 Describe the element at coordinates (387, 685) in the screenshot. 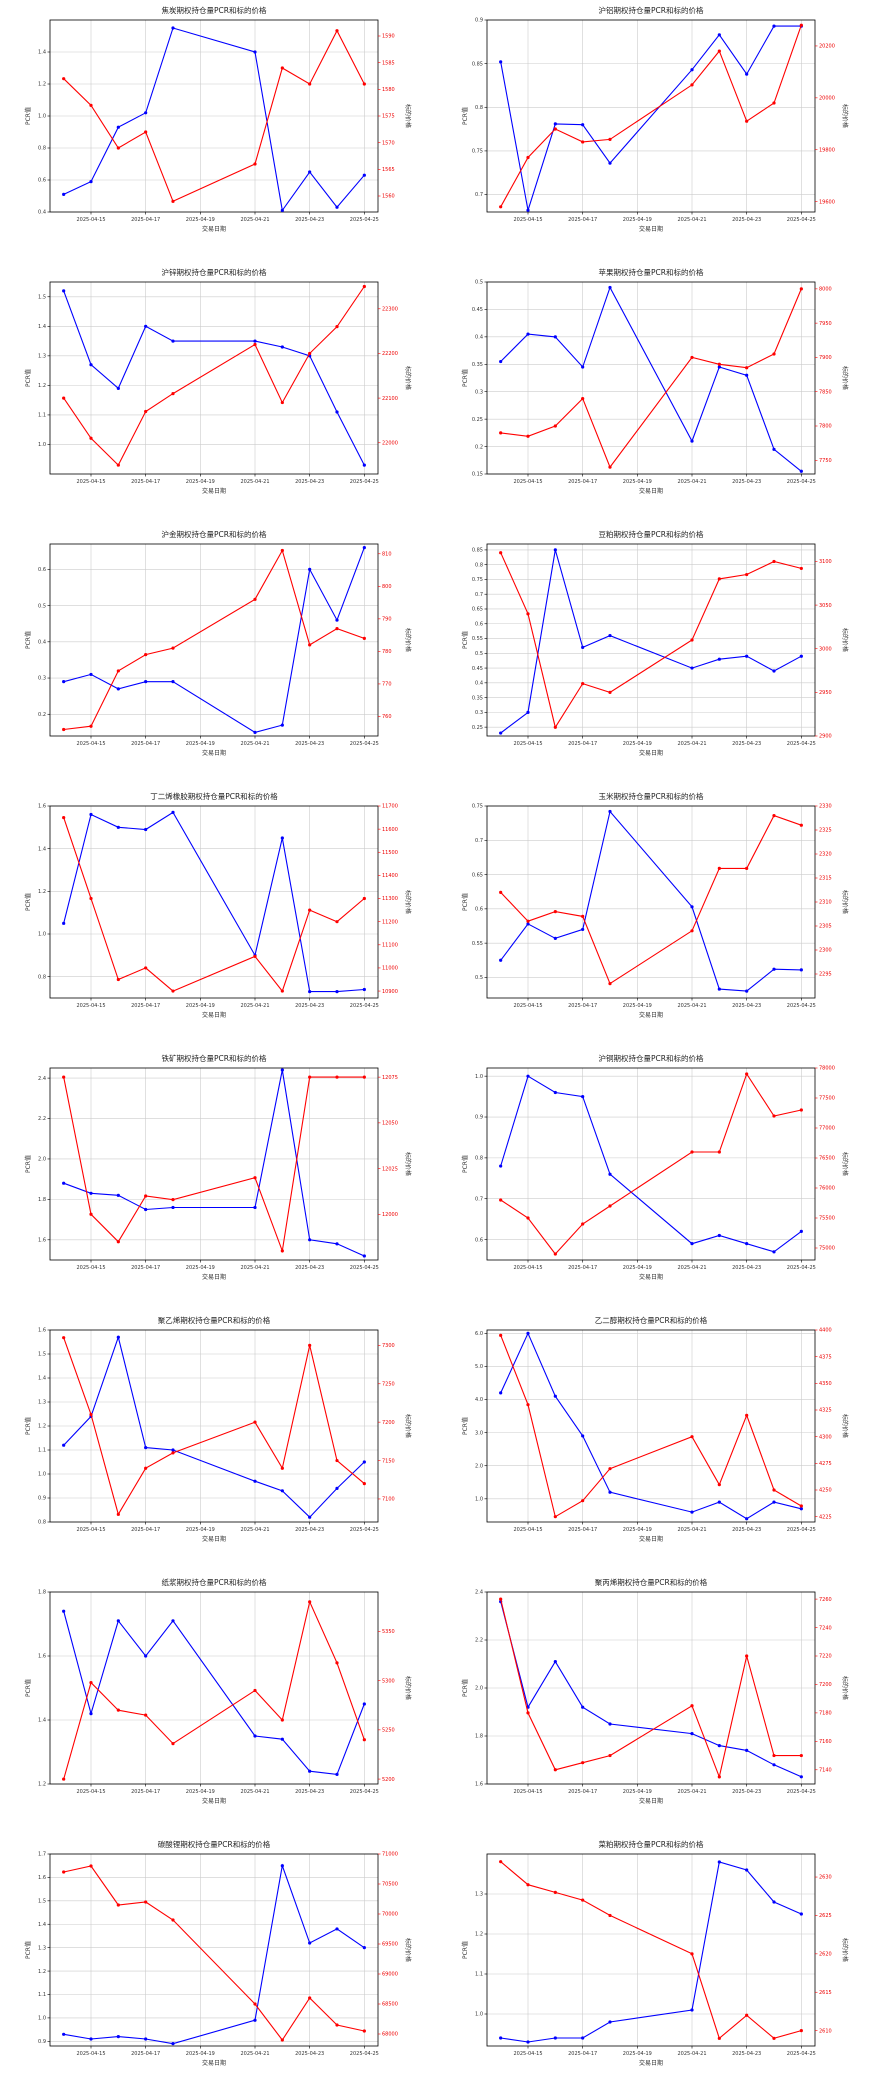

I see `y-right-tick-label: 770` at that location.